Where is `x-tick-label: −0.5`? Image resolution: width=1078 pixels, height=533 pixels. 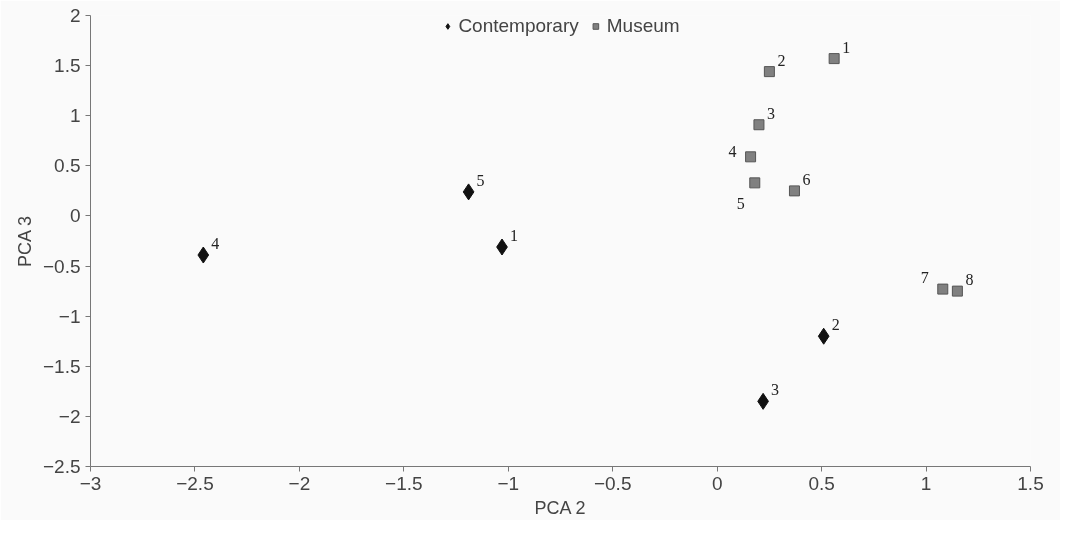
x-tick-label: −0.5 is located at coordinates (612, 483).